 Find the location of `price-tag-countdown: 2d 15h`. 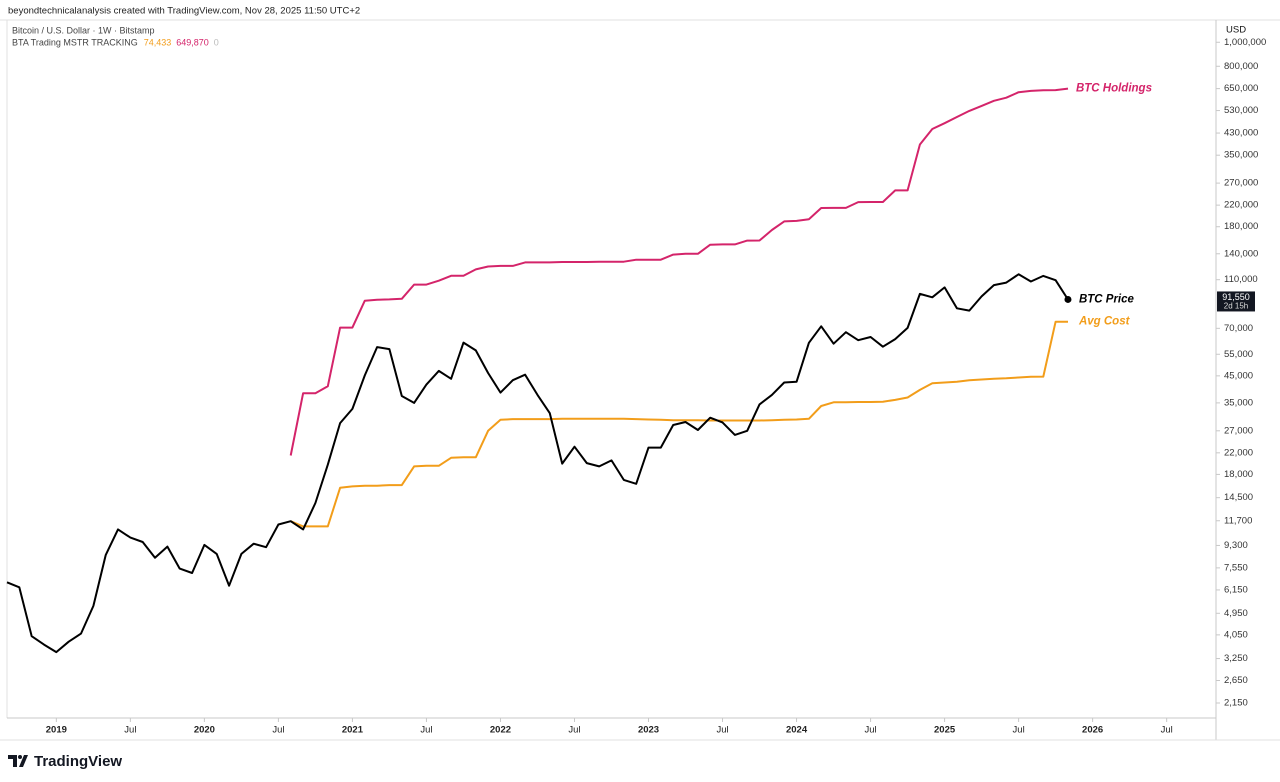

price-tag-countdown: 2d 15h is located at coordinates (1236, 306).